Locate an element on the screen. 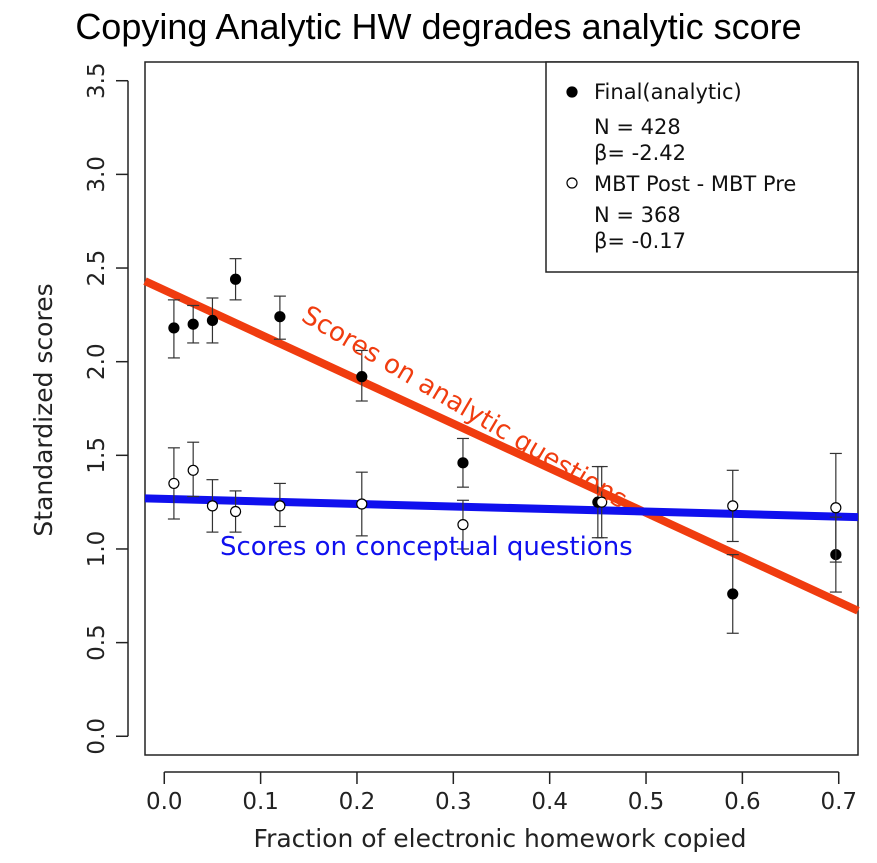  x-tick-label: 0.0 is located at coordinates (164, 802).